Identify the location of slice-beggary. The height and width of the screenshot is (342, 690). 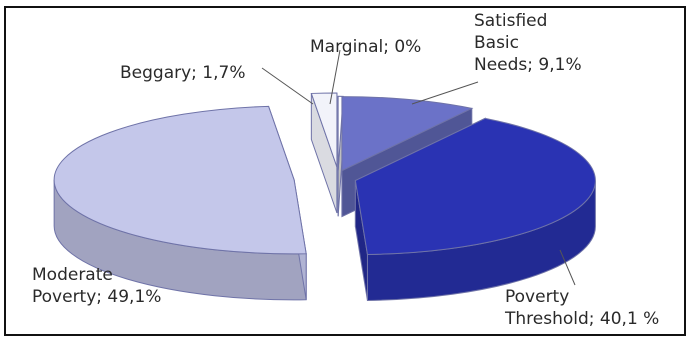
(324, 130).